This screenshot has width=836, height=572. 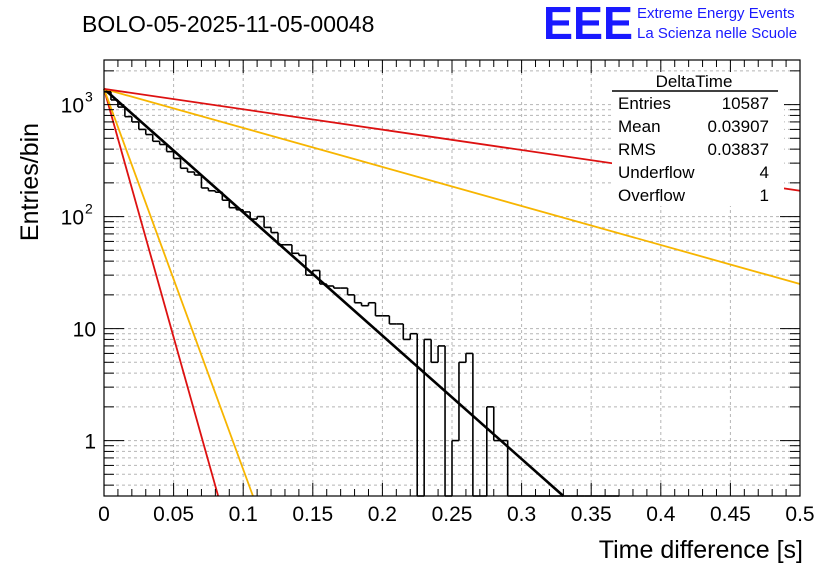 I want to click on page-title: BOLO-05-2025-11-05-00048, so click(x=228, y=24).